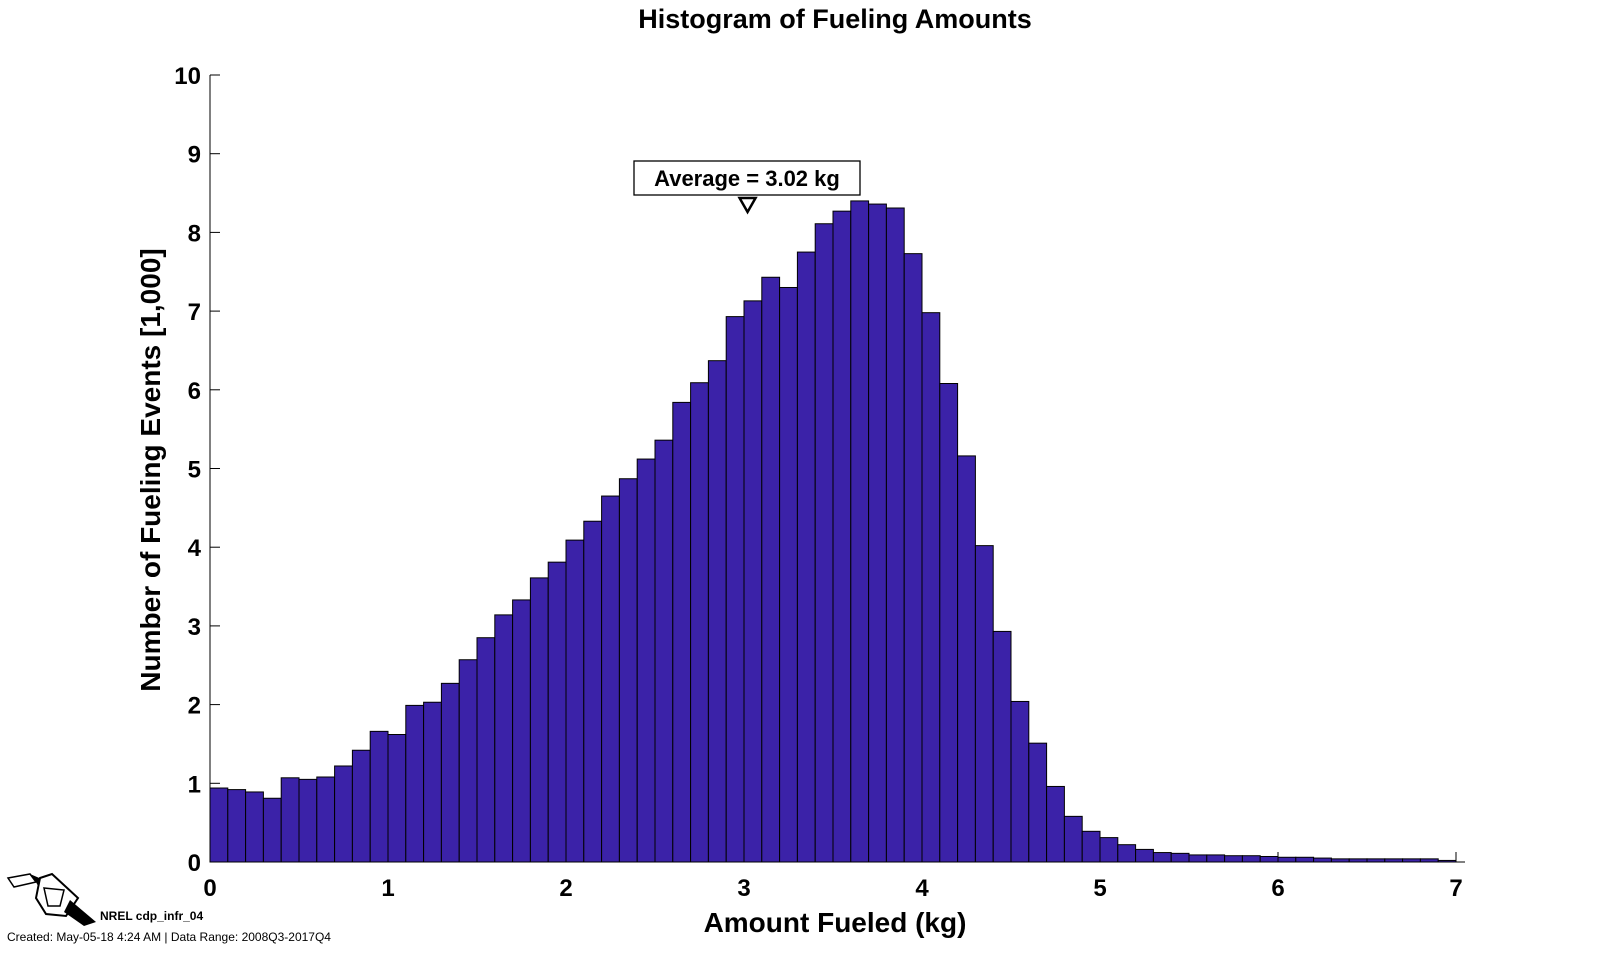  What do you see at coordinates (387, 888) in the screenshot?
I see `x-tick-label: 1` at bounding box center [387, 888].